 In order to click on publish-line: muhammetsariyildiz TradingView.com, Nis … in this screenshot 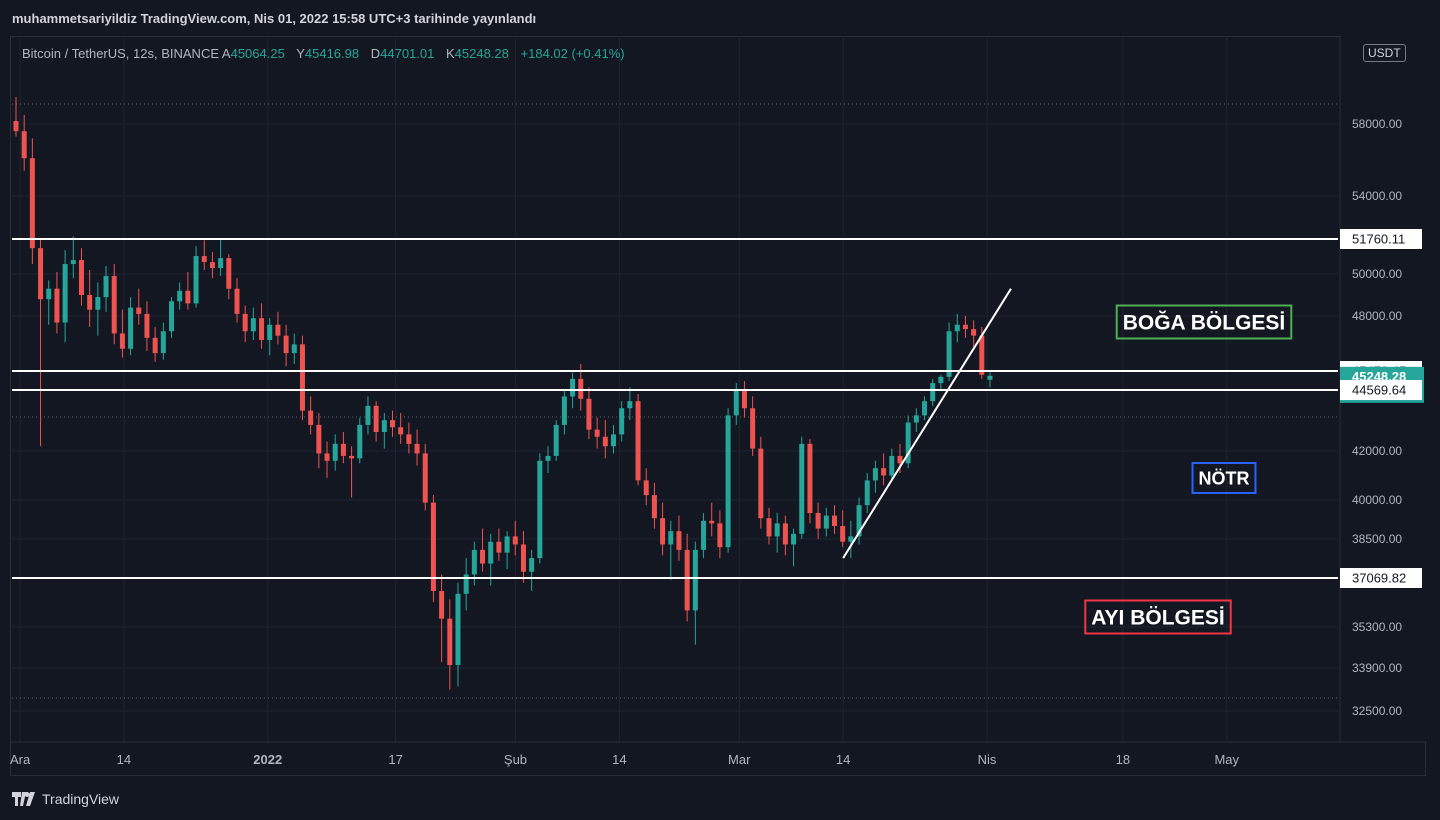, I will do `click(274, 18)`.